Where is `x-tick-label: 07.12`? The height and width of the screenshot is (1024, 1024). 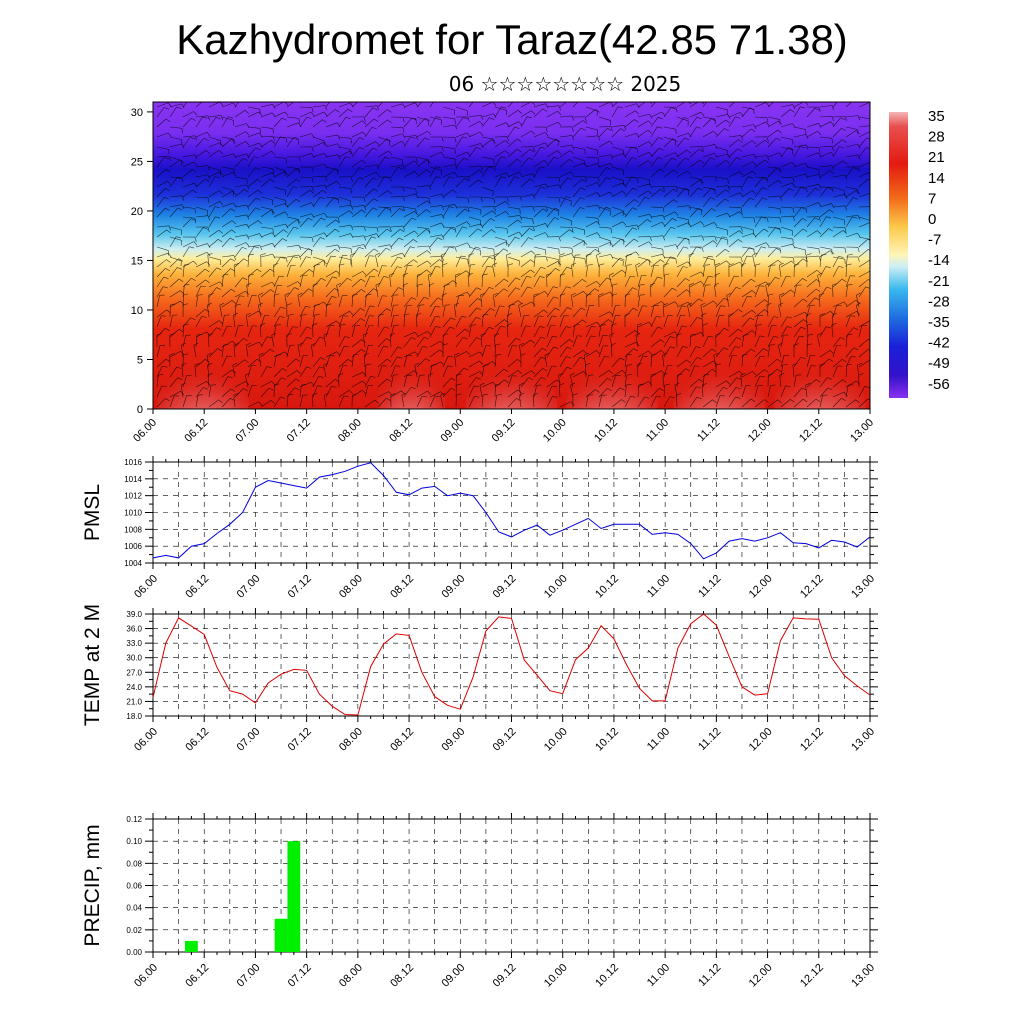
x-tick-label: 07.12 is located at coordinates (300, 740).